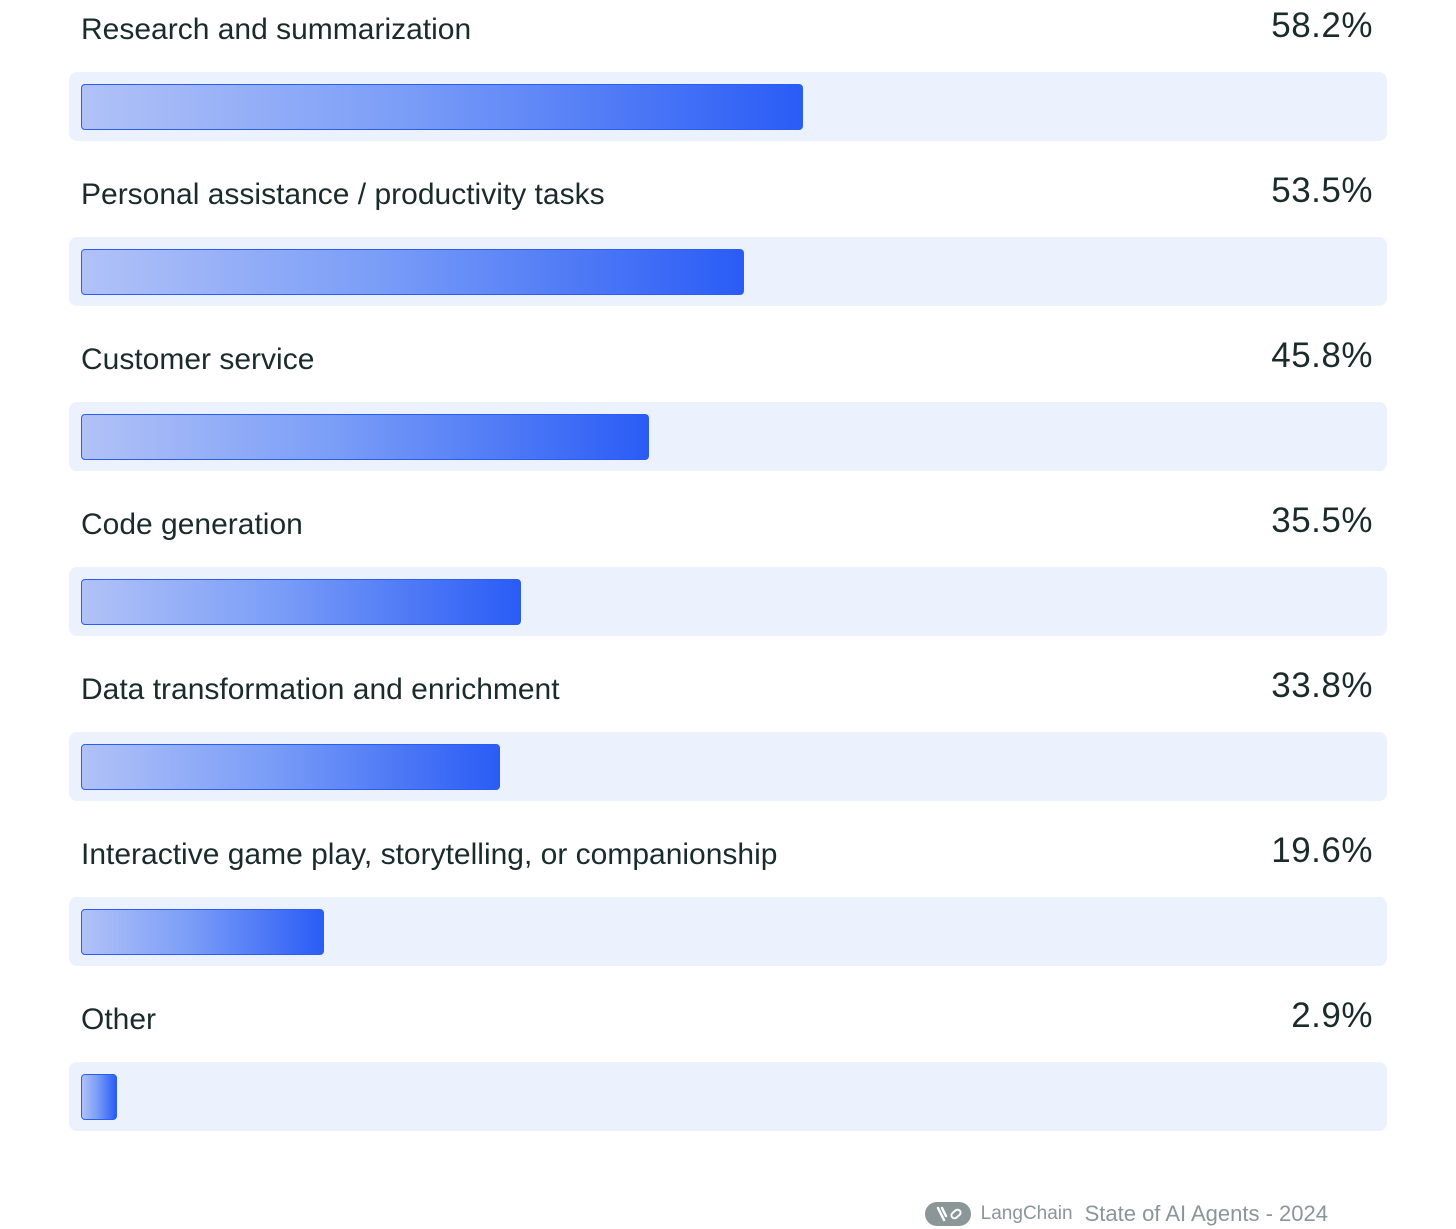 The width and height of the screenshot is (1456, 1229). I want to click on category-label: Code generation, so click(192, 524).